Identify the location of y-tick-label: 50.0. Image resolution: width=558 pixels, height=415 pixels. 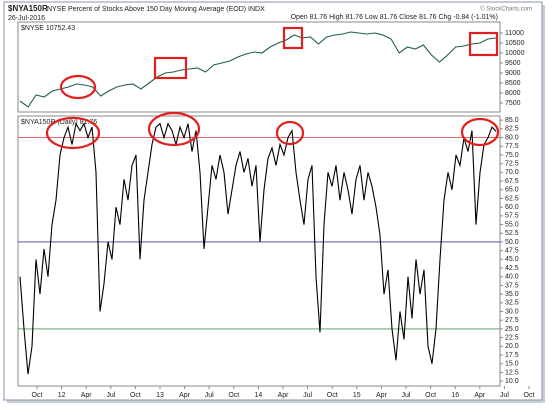
(512, 242).